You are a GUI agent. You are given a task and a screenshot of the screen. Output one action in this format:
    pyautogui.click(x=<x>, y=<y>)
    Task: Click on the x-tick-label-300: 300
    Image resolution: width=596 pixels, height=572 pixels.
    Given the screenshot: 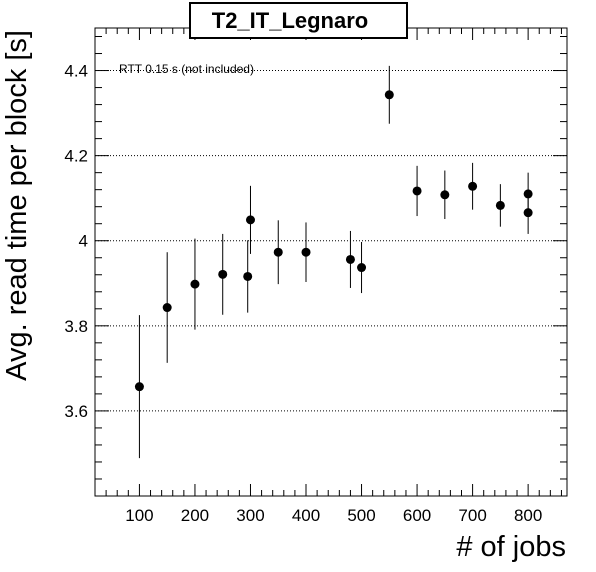 What is the action you would take?
    pyautogui.click(x=250, y=515)
    